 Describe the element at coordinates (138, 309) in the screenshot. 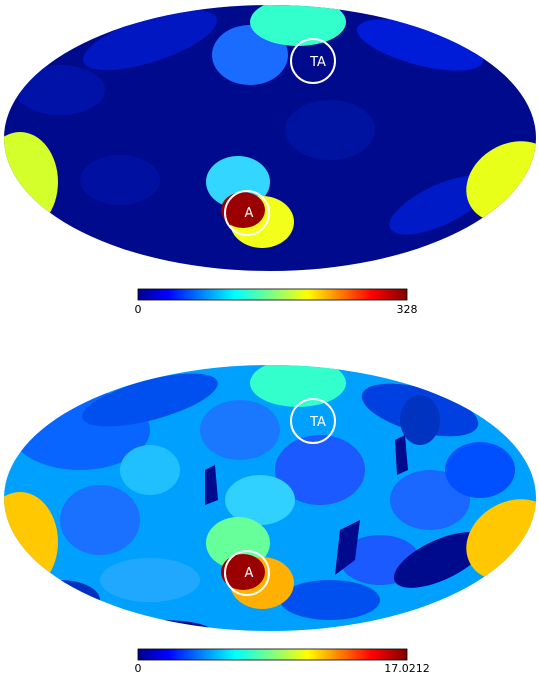

I see `top-colorbar-min: 0` at that location.